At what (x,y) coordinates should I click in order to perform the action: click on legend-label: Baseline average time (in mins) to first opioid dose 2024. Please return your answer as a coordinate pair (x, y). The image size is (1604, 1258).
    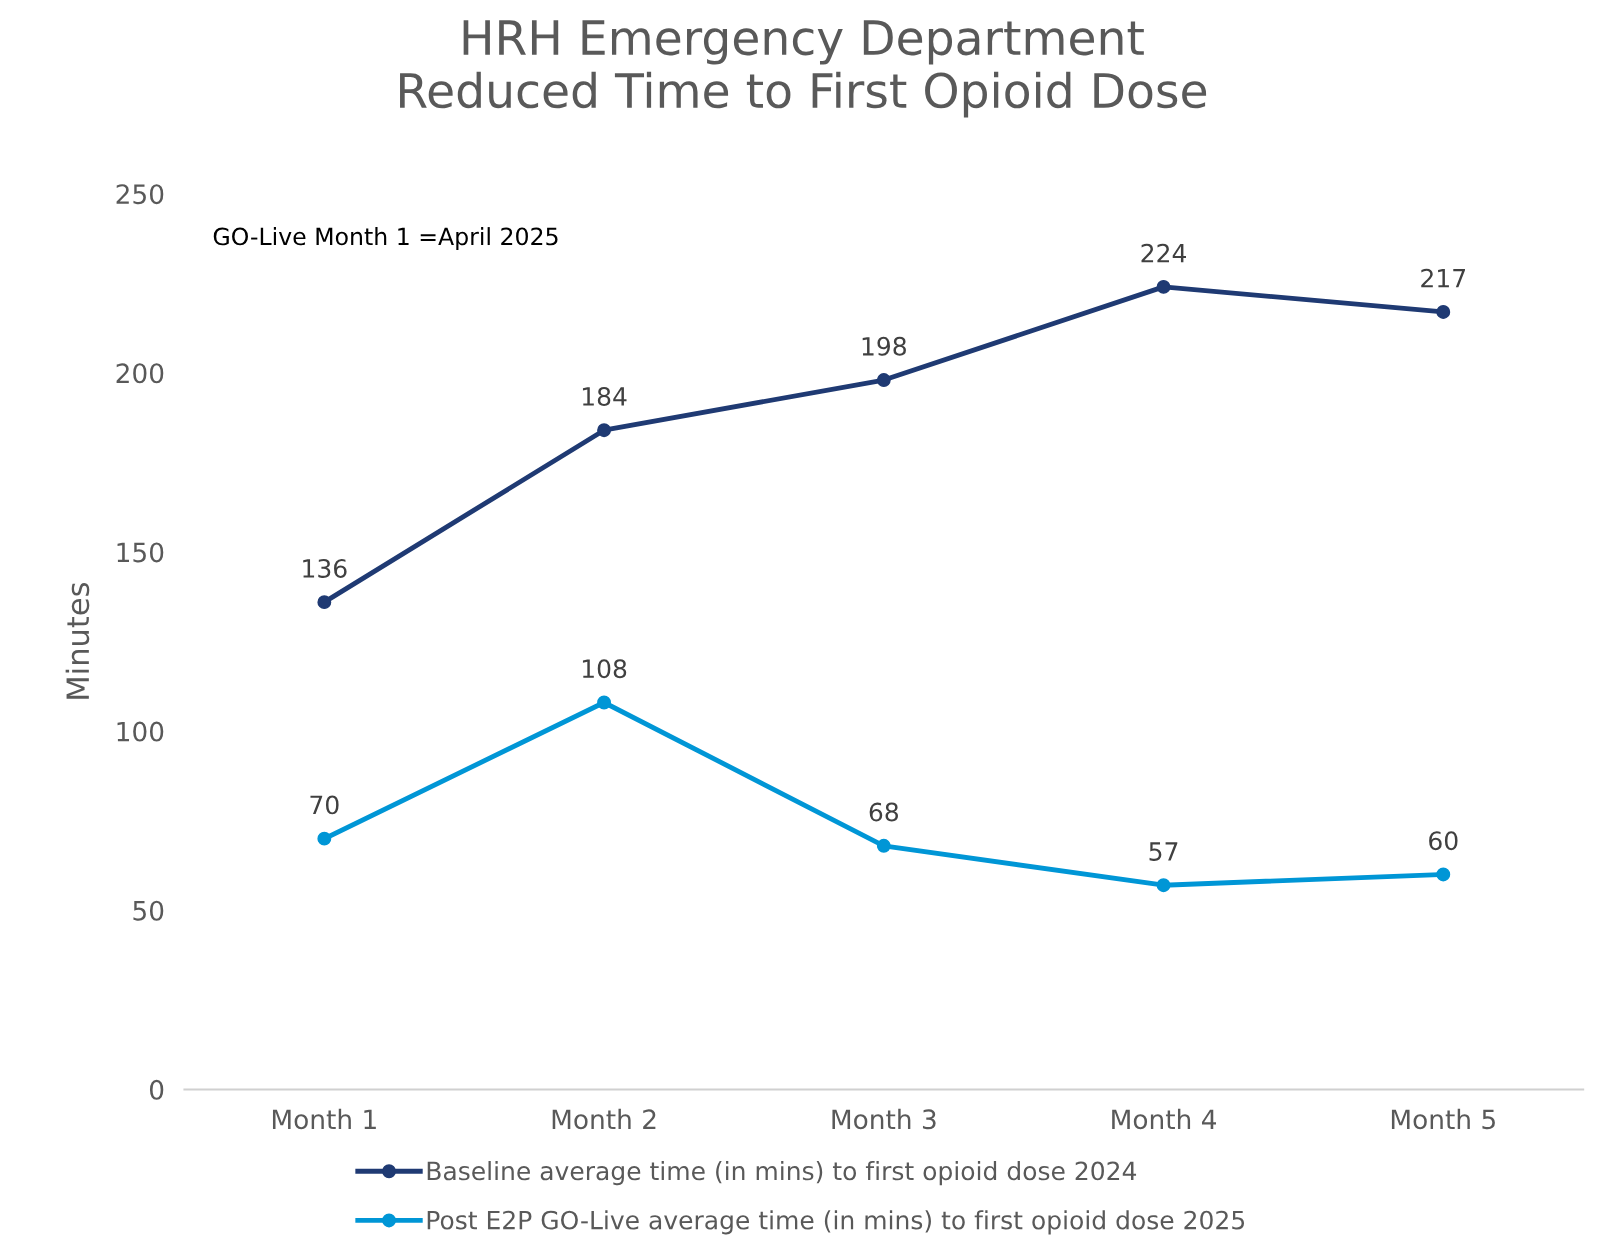
    Looking at the image, I should click on (782, 1173).